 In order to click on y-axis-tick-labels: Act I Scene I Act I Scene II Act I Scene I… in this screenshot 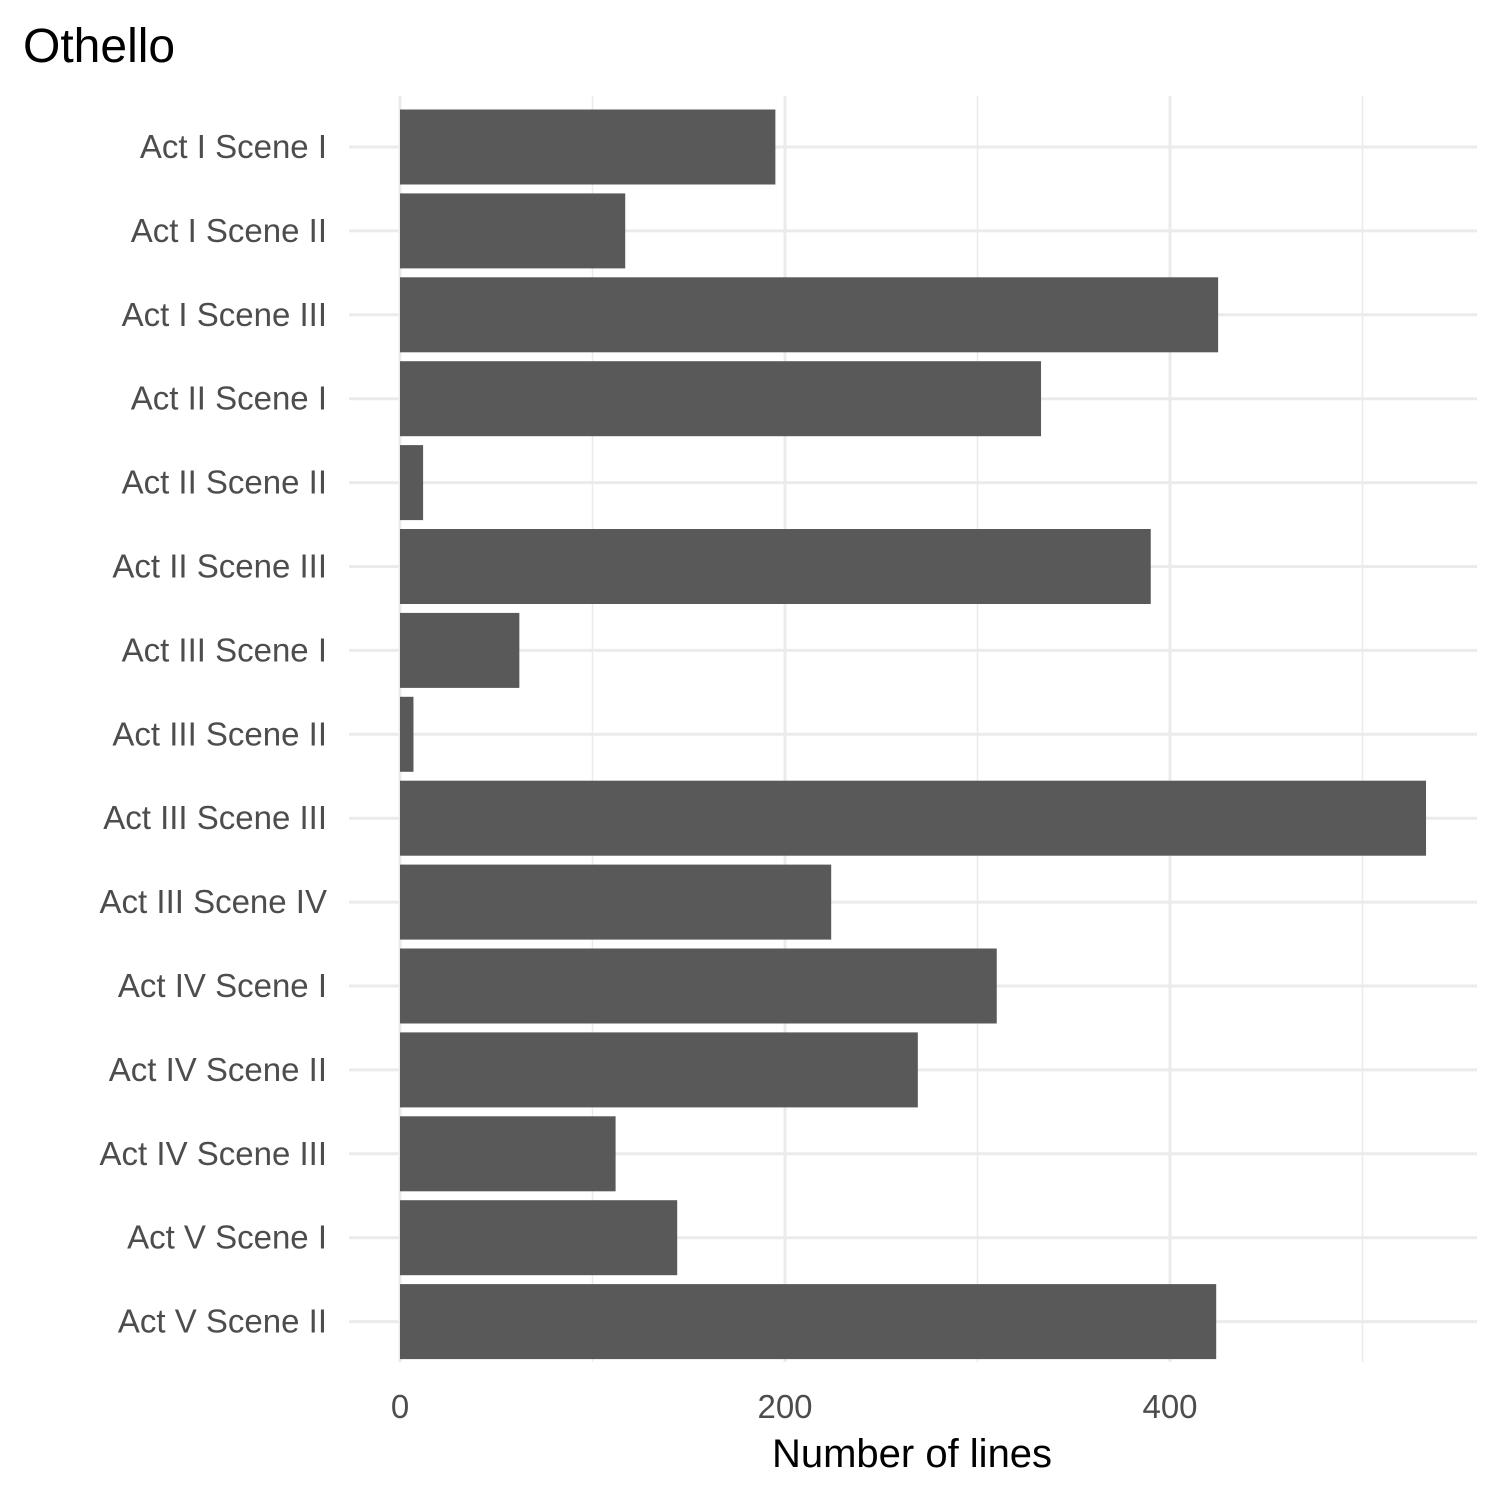, I will do `click(213, 734)`.